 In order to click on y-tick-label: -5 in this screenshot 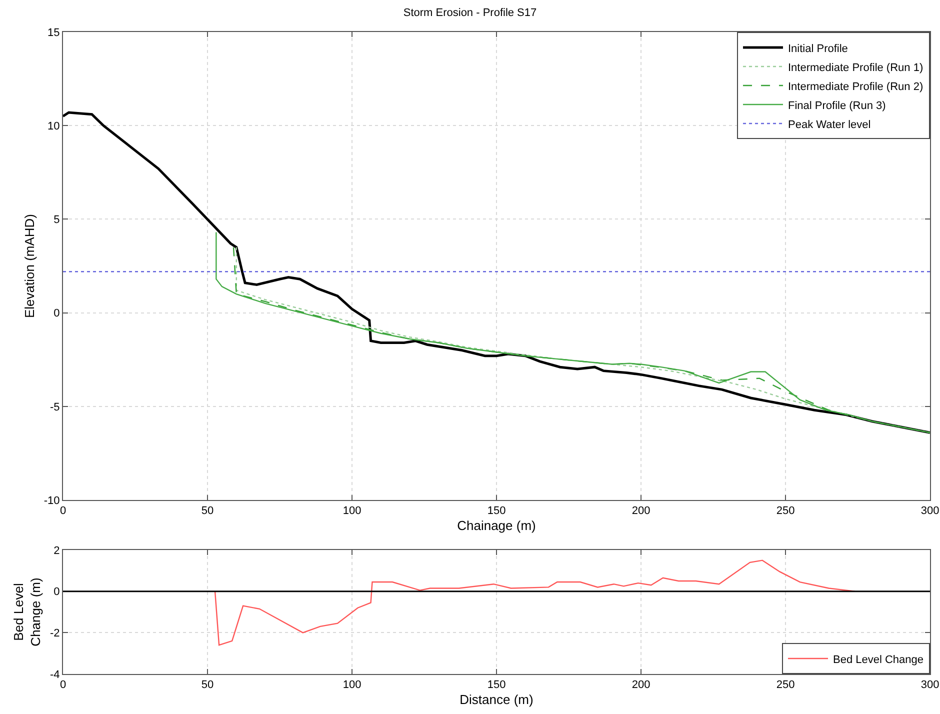, I will do `click(55, 407)`.